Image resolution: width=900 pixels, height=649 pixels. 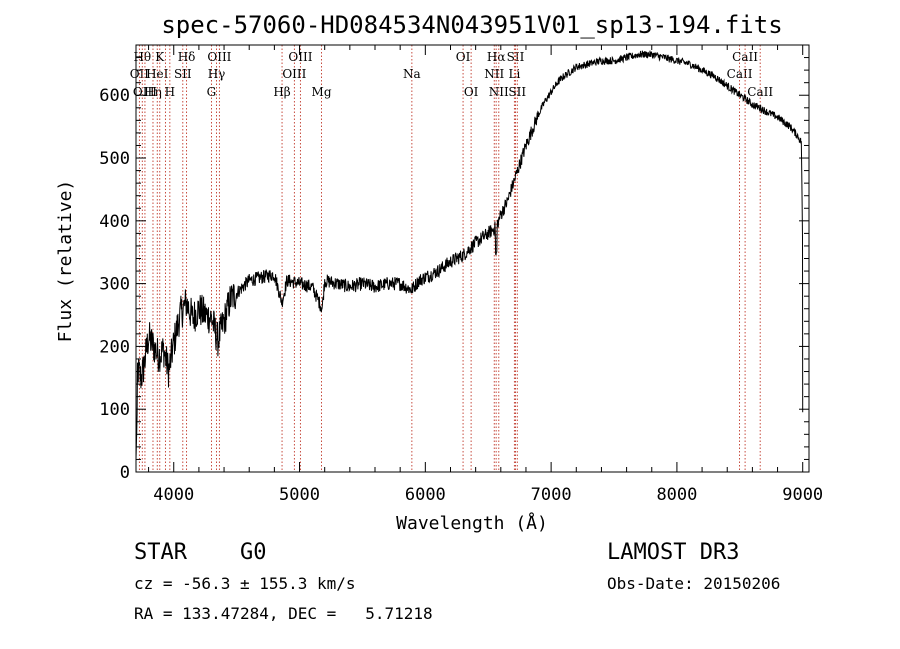 What do you see at coordinates (157, 74) in the screenshot?
I see `spectral-line-label: HeI` at bounding box center [157, 74].